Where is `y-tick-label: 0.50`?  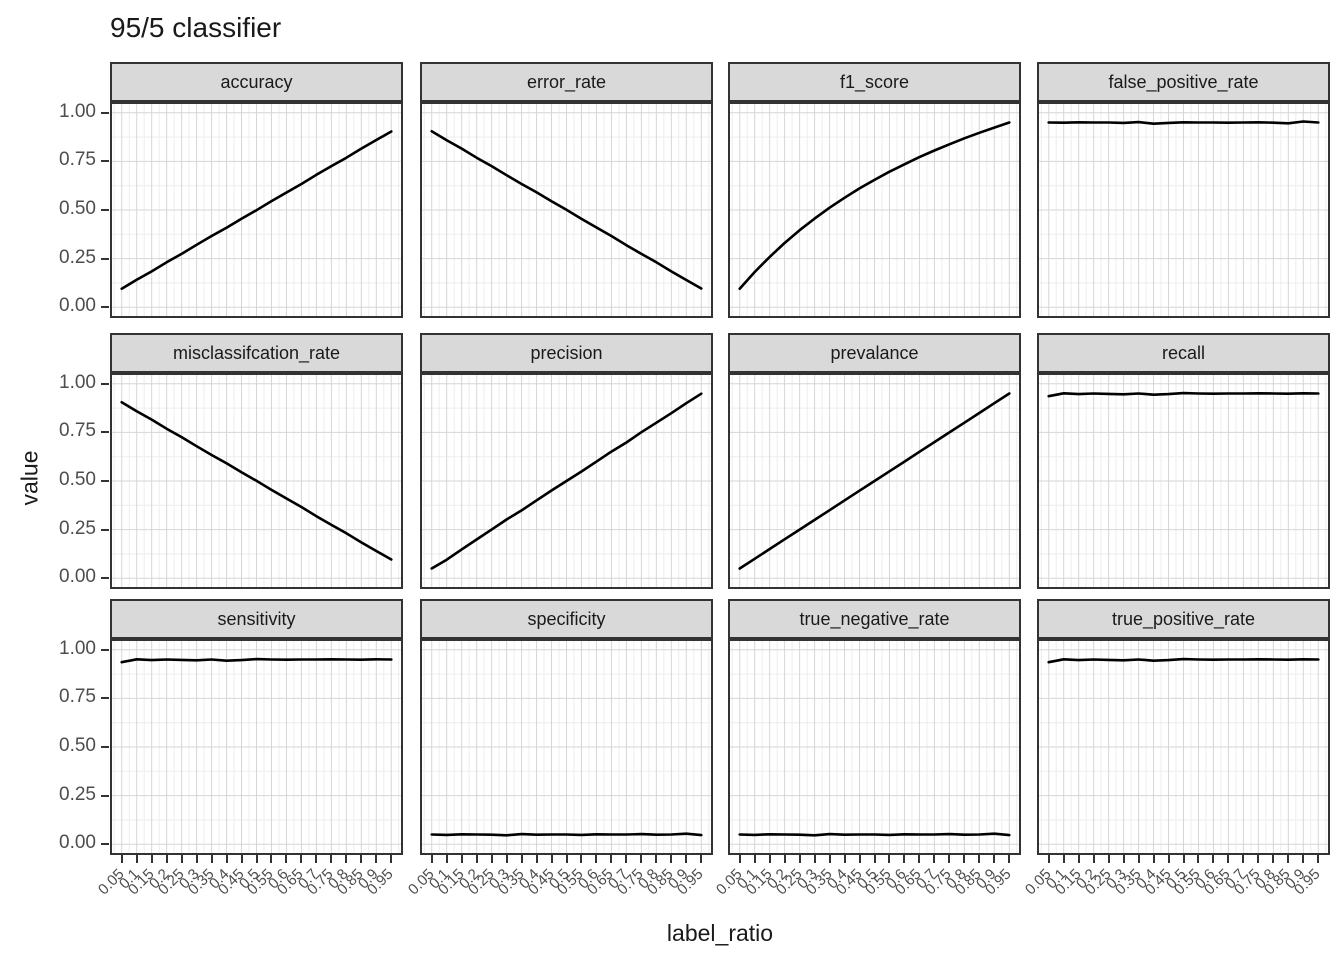 y-tick-label: 0.50 is located at coordinates (77, 479).